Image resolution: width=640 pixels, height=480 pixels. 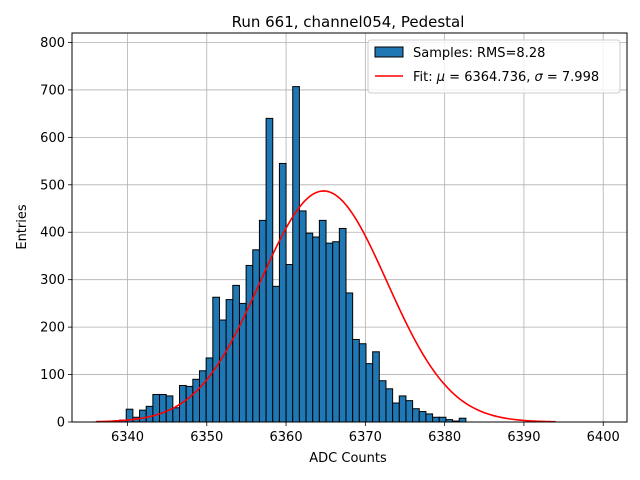 What do you see at coordinates (52, 328) in the screenshot?
I see `y-tick-label: 200` at bounding box center [52, 328].